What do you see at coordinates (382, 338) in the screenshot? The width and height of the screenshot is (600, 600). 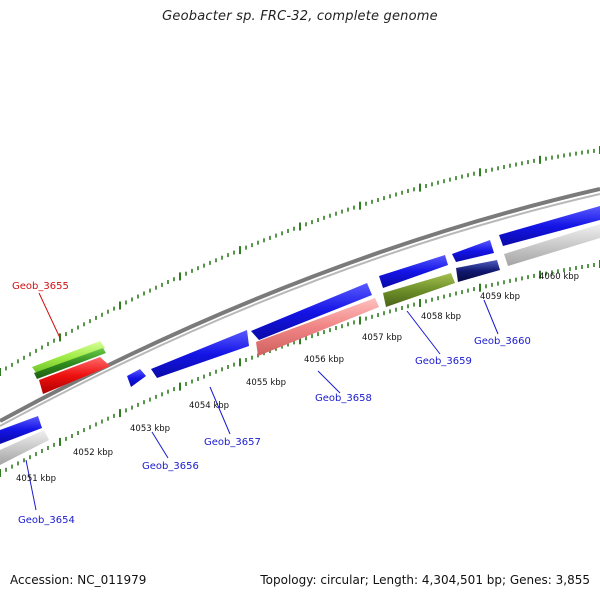 I see `scale-label-4057: 4057 kbp` at bounding box center [382, 338].